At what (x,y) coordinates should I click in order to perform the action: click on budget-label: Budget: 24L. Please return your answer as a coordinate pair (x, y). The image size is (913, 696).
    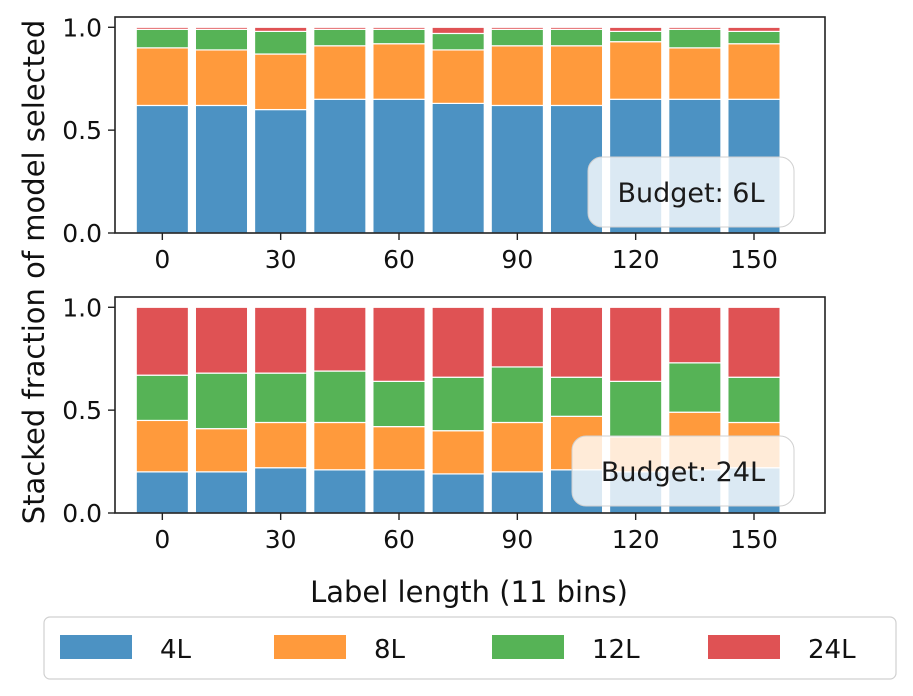
    Looking at the image, I should click on (683, 472).